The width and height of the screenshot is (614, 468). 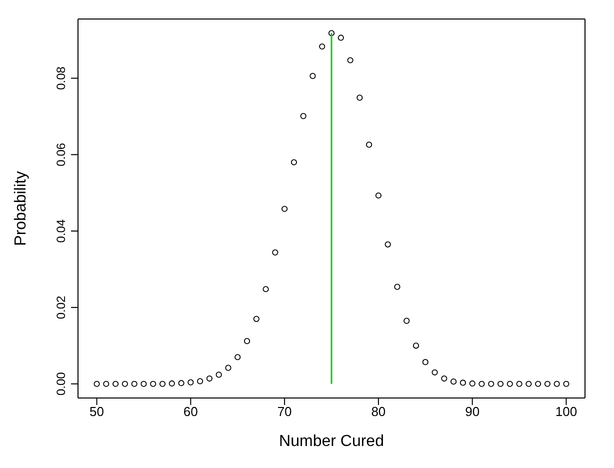 I want to click on x-tick-label: 70, so click(x=284, y=412).